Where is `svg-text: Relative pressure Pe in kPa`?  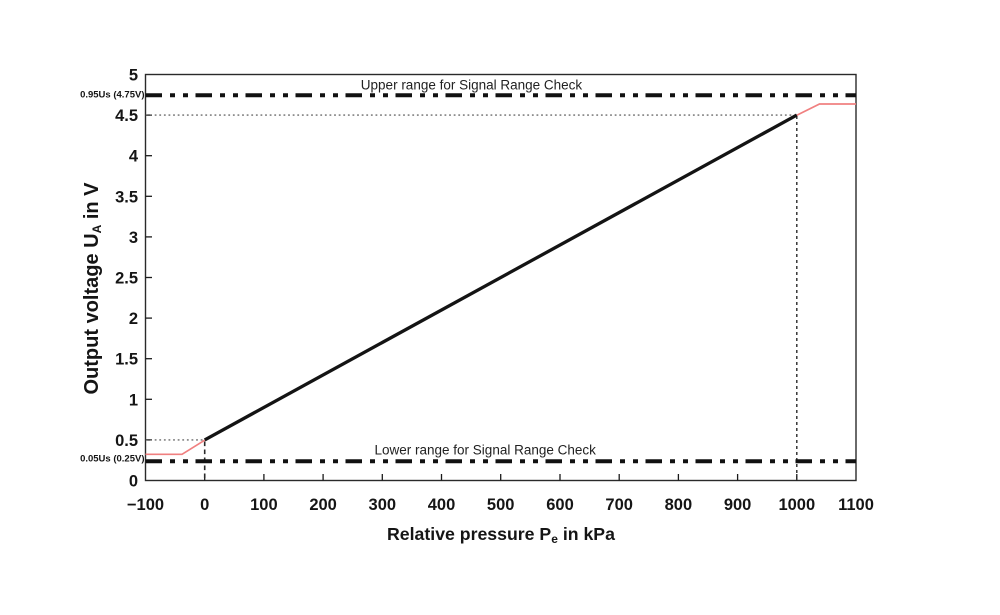 svg-text: Relative pressure Pe in kPa is located at coordinates (501, 535).